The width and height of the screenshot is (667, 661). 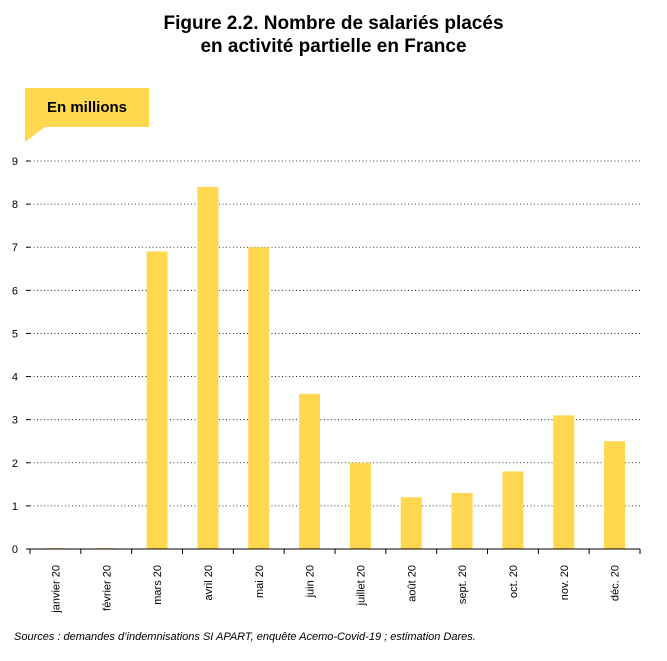 What do you see at coordinates (311, 581) in the screenshot?
I see `x-tick-label: juin 20` at bounding box center [311, 581].